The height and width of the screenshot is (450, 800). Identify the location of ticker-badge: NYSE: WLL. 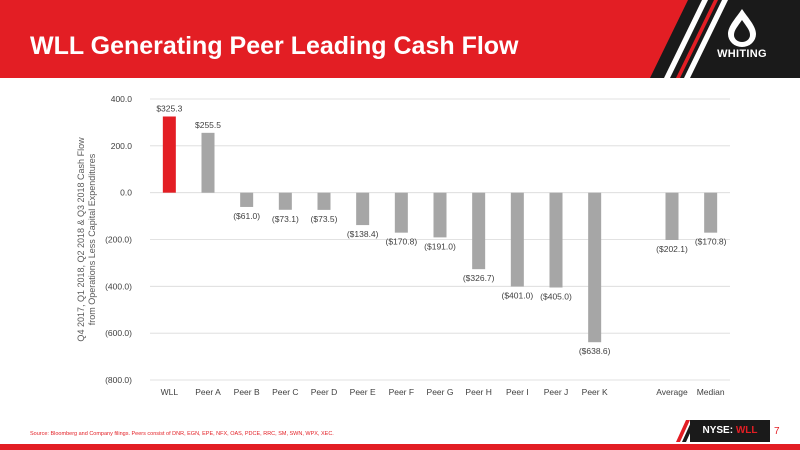
(730, 431).